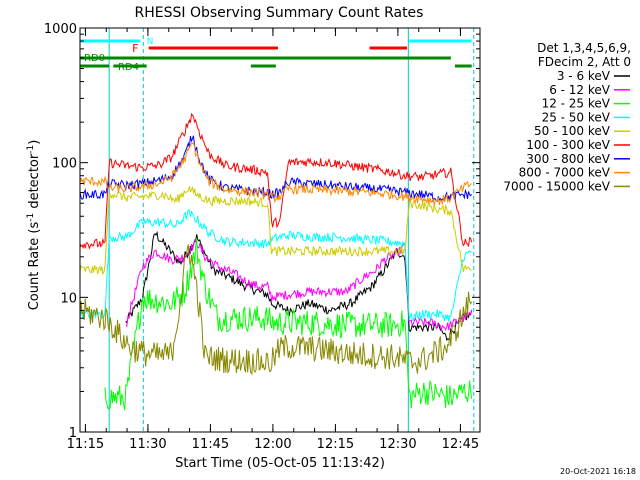 The width and height of the screenshot is (640, 480). What do you see at coordinates (580, 90) in the screenshot?
I see `legend-label-1: 6 - 12 keV` at bounding box center [580, 90].